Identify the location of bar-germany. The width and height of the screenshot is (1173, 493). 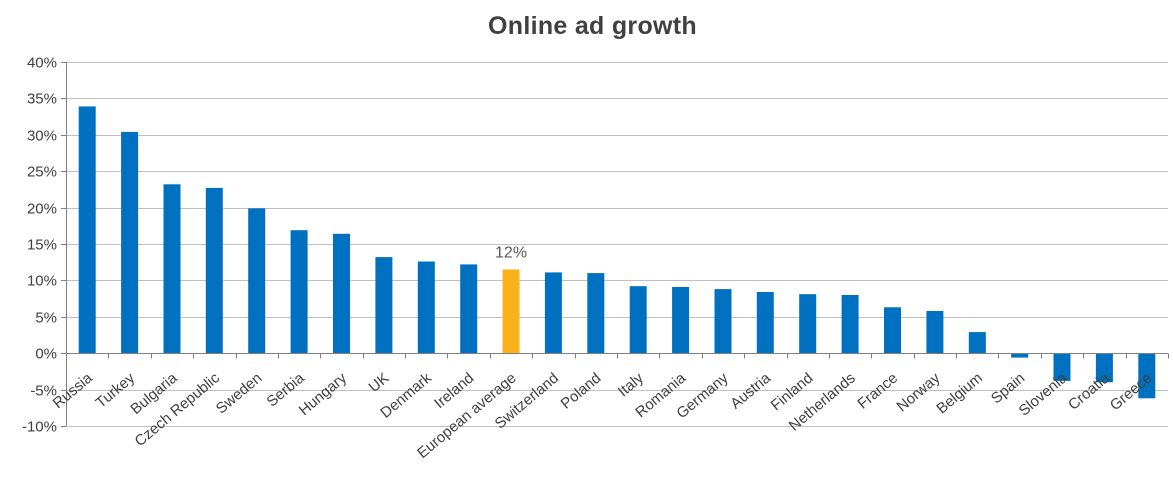
(723, 321).